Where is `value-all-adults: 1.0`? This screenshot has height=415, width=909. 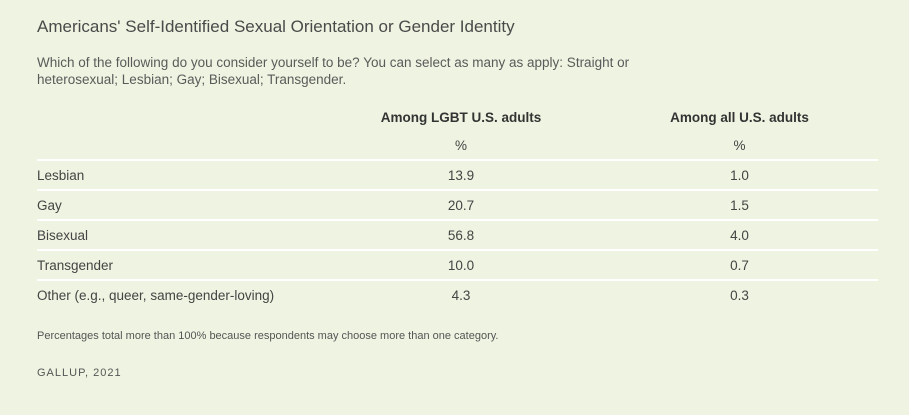 value-all-adults: 1.0 is located at coordinates (739, 175).